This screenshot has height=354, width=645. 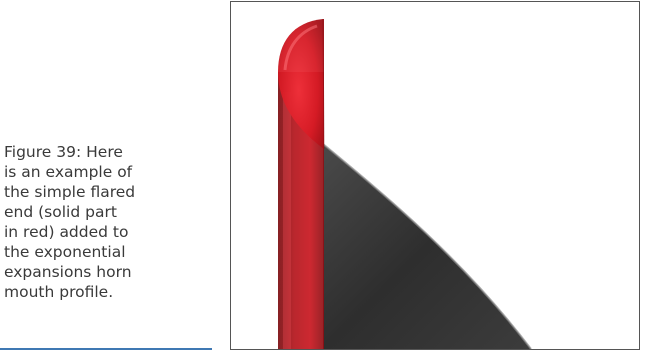 What do you see at coordinates (106, 349) in the screenshot?
I see `caption-divider` at bounding box center [106, 349].